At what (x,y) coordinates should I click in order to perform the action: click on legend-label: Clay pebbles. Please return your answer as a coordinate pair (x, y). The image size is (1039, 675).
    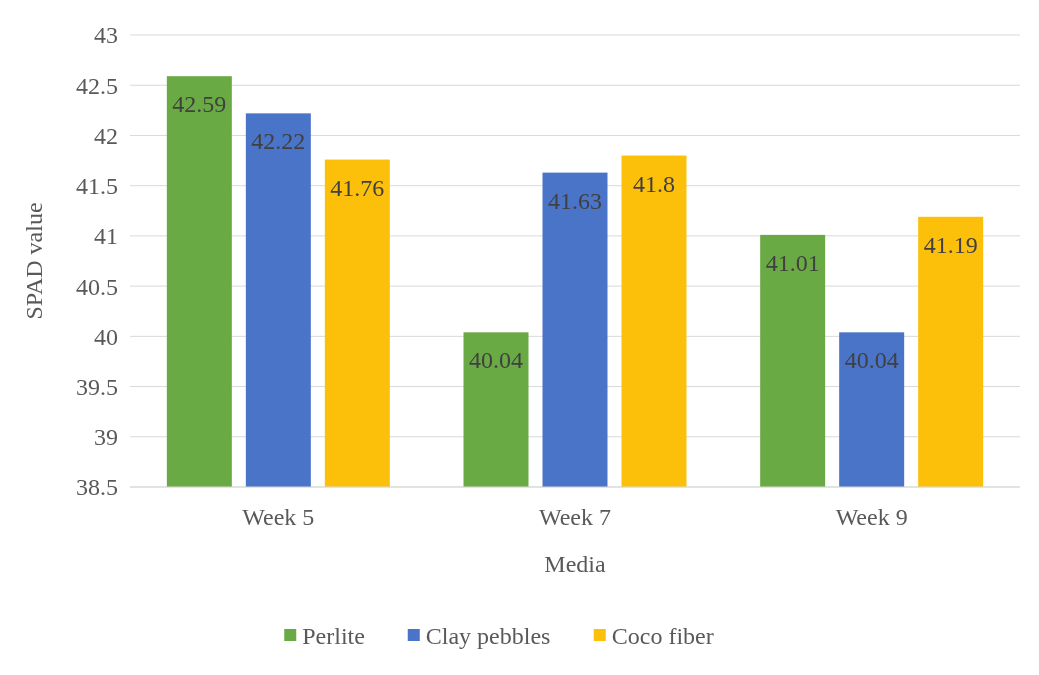
    Looking at the image, I should click on (488, 636).